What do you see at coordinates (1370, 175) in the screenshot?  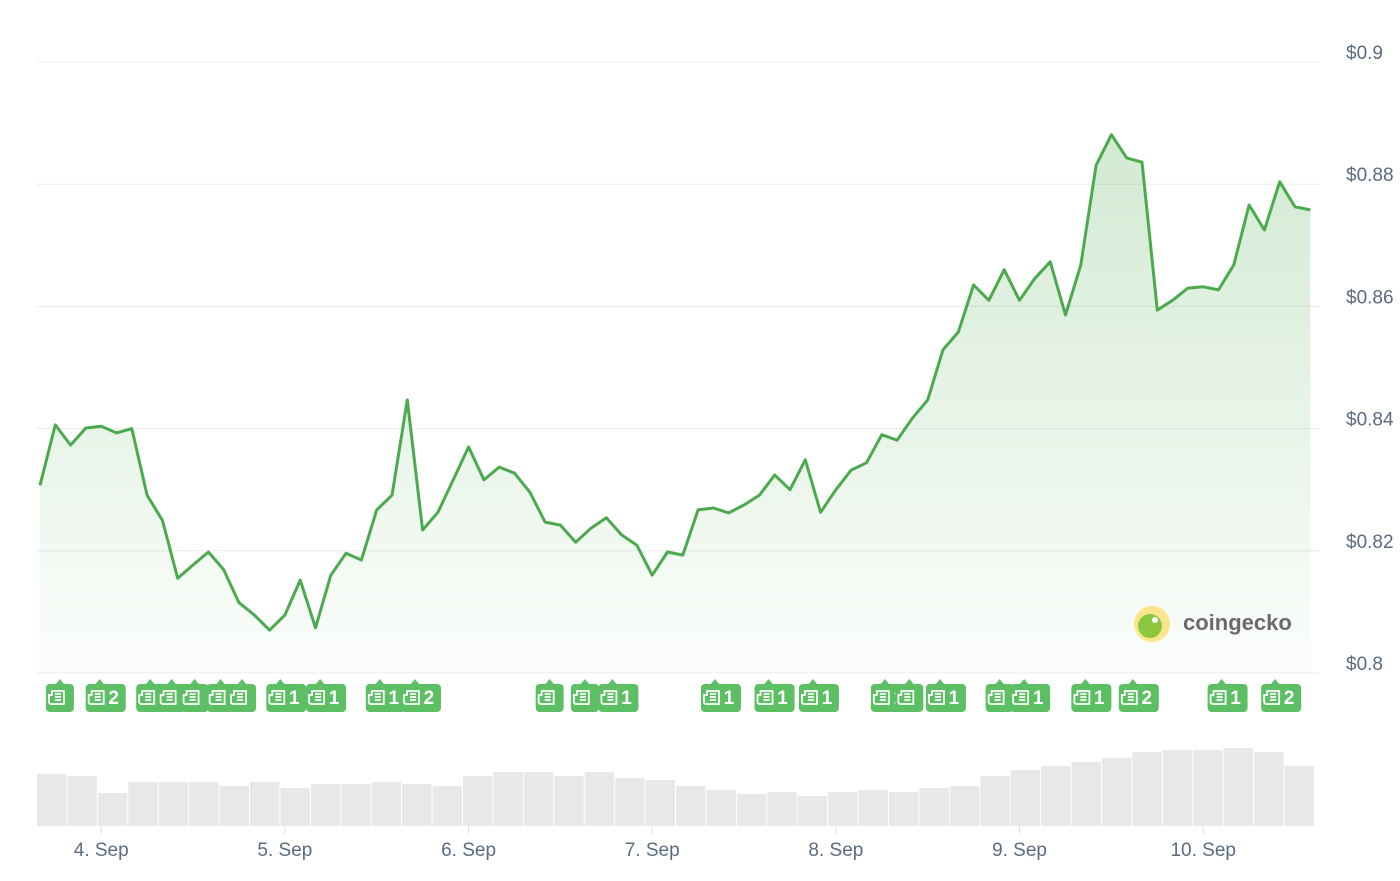 I see `y-tick-label: $0.88` at bounding box center [1370, 175].